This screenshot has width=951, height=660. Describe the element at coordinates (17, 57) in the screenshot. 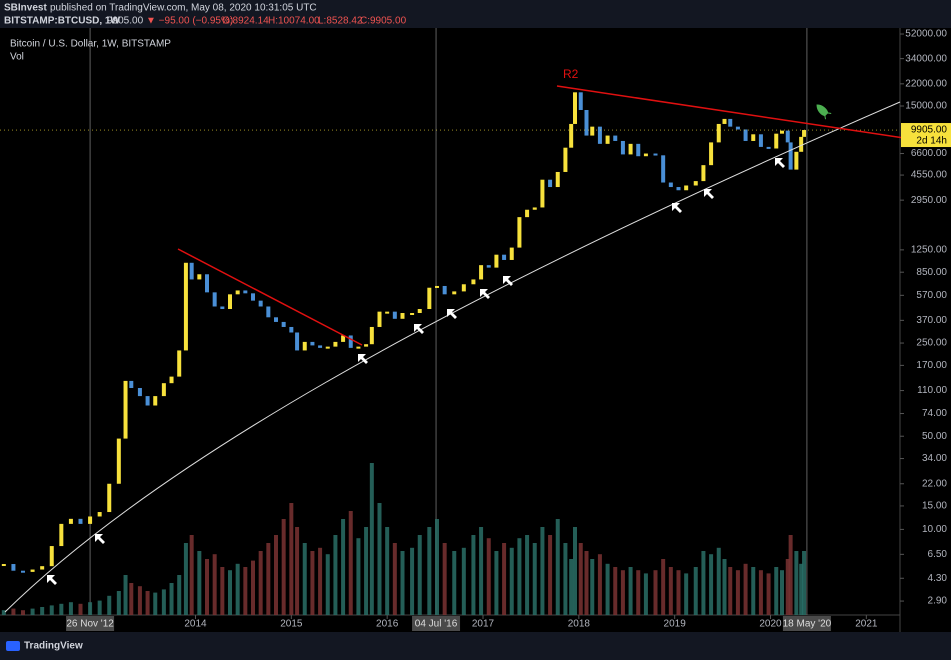

I see `legend-entry: Vol` at that location.